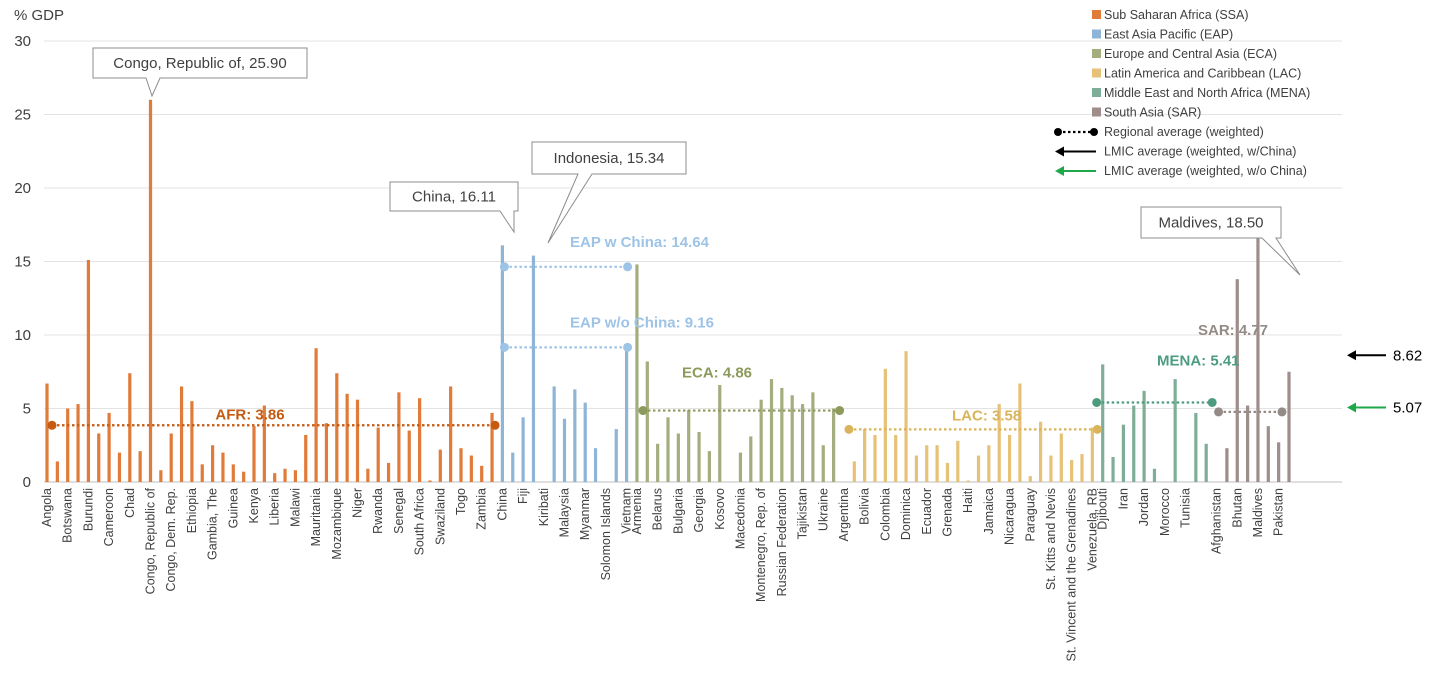  What do you see at coordinates (947, 512) in the screenshot?
I see `category-label: Grenada` at bounding box center [947, 512].